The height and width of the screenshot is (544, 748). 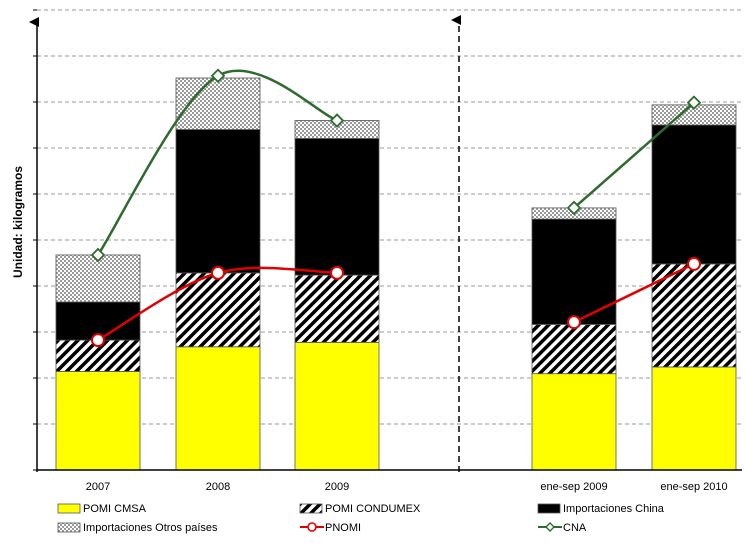 What do you see at coordinates (337, 487) in the screenshot?
I see `x-tick-label: 2009` at bounding box center [337, 487].